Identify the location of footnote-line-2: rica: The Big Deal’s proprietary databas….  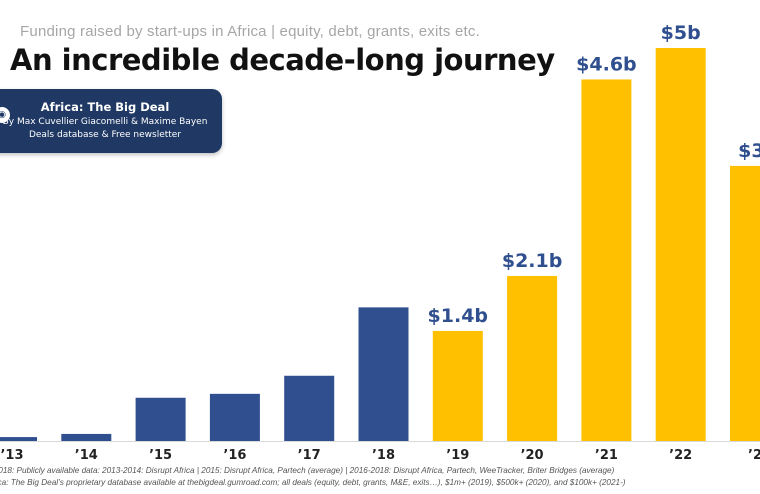
(313, 482).